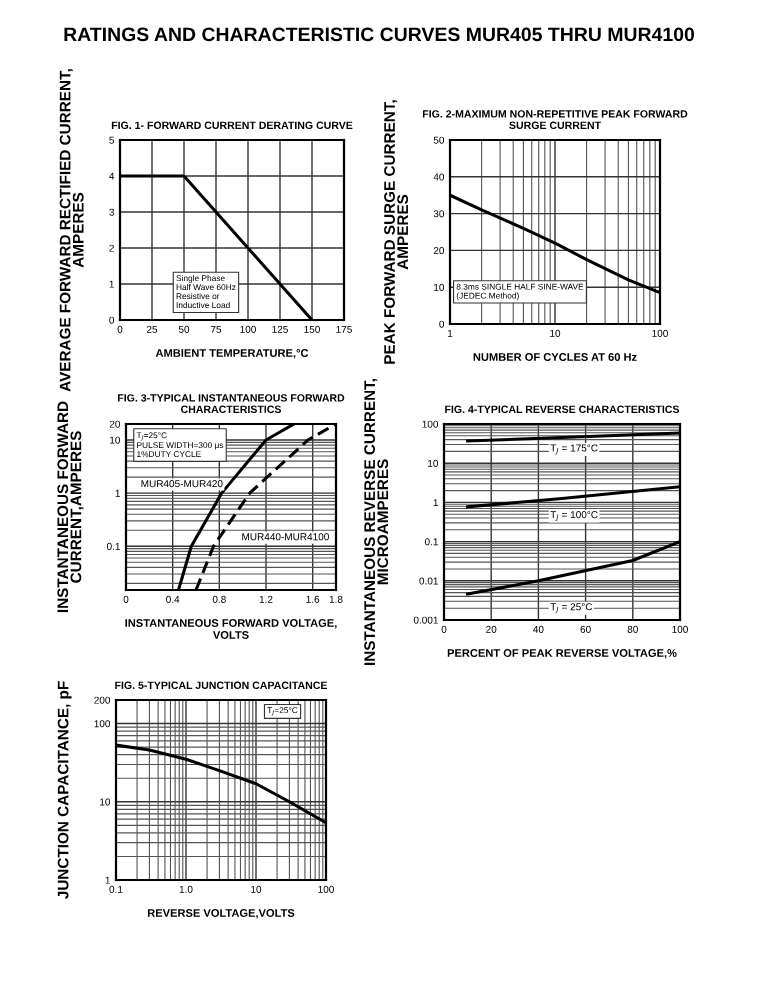 The height and width of the screenshot is (1000, 758). Describe the element at coordinates (379, 34) in the screenshot. I see `text: RATINGS AND CHARACTERISTIC CURVES MUR405 THRU MUR4100` at that location.